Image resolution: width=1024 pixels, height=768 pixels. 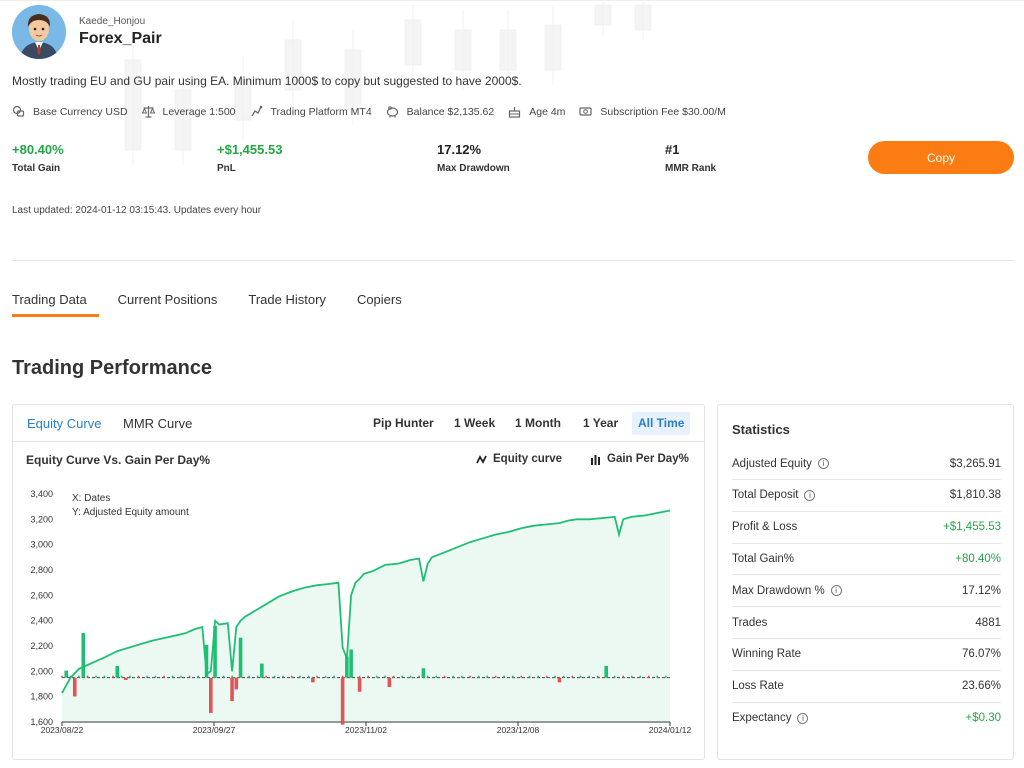 What do you see at coordinates (64, 423) in the screenshot?
I see `tab-equity-curve: Equity Curve` at bounding box center [64, 423].